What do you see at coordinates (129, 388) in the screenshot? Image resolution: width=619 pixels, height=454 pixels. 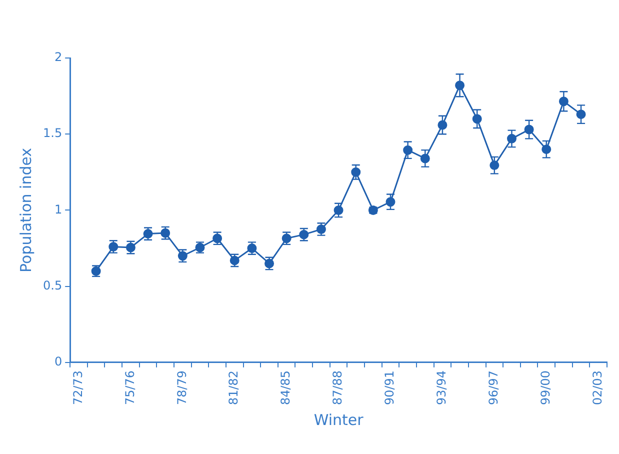 I see `x-tick-label: 75/76` at bounding box center [129, 388].